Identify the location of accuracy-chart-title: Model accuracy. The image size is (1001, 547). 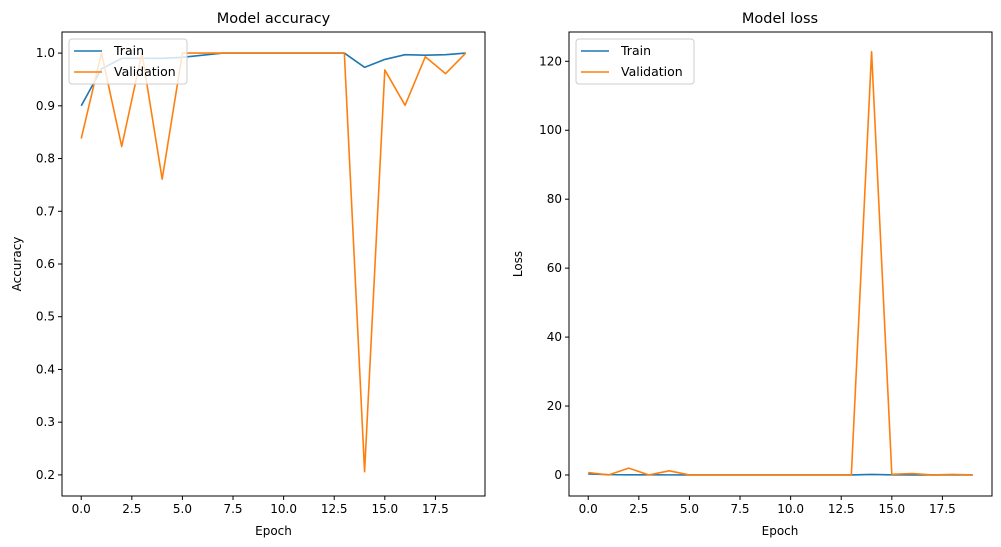
(274, 19).